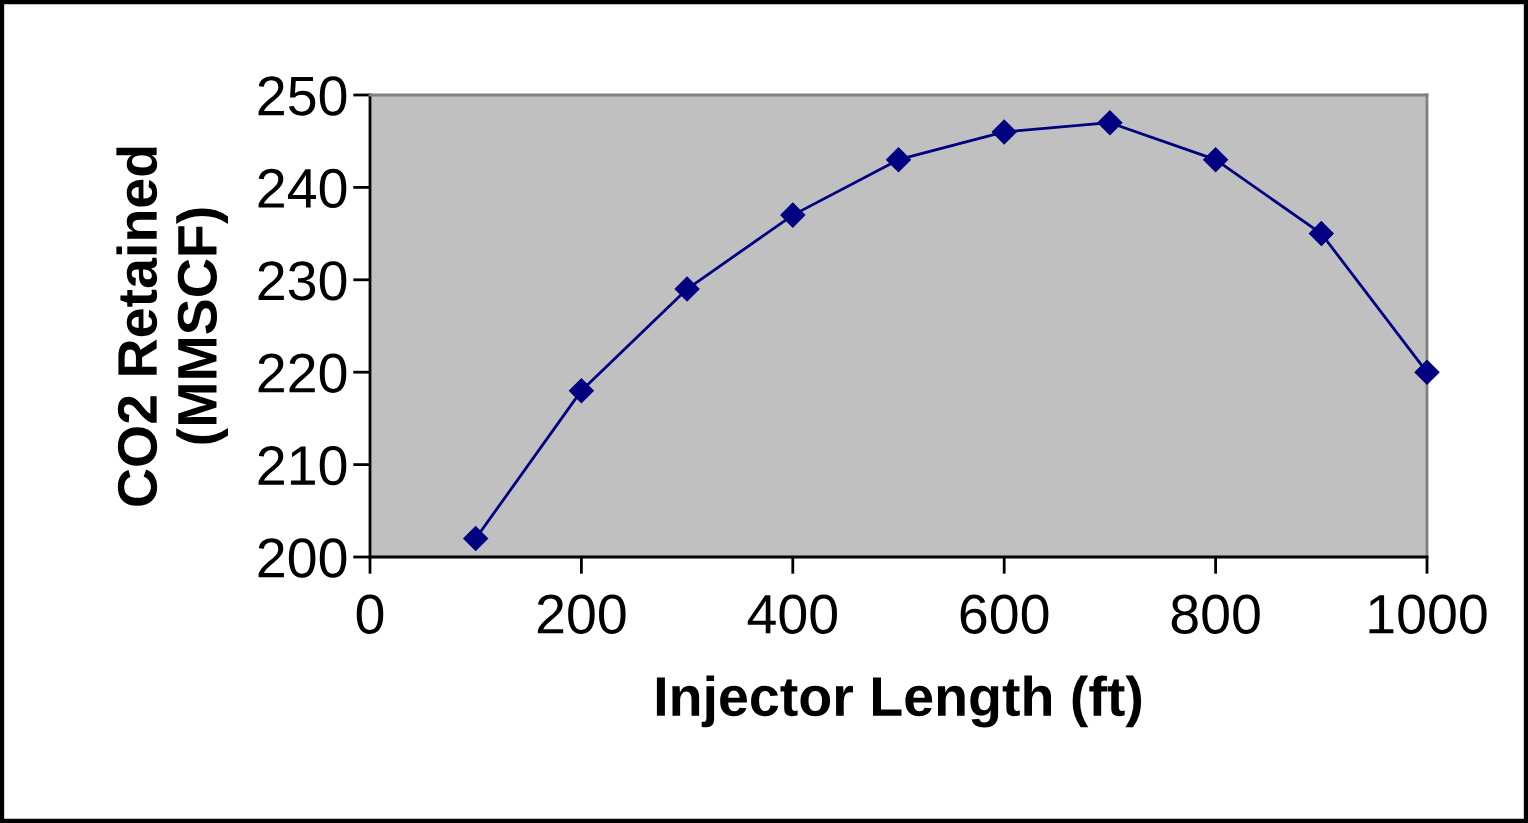  I want to click on y-tick-label: 250, so click(302, 96).